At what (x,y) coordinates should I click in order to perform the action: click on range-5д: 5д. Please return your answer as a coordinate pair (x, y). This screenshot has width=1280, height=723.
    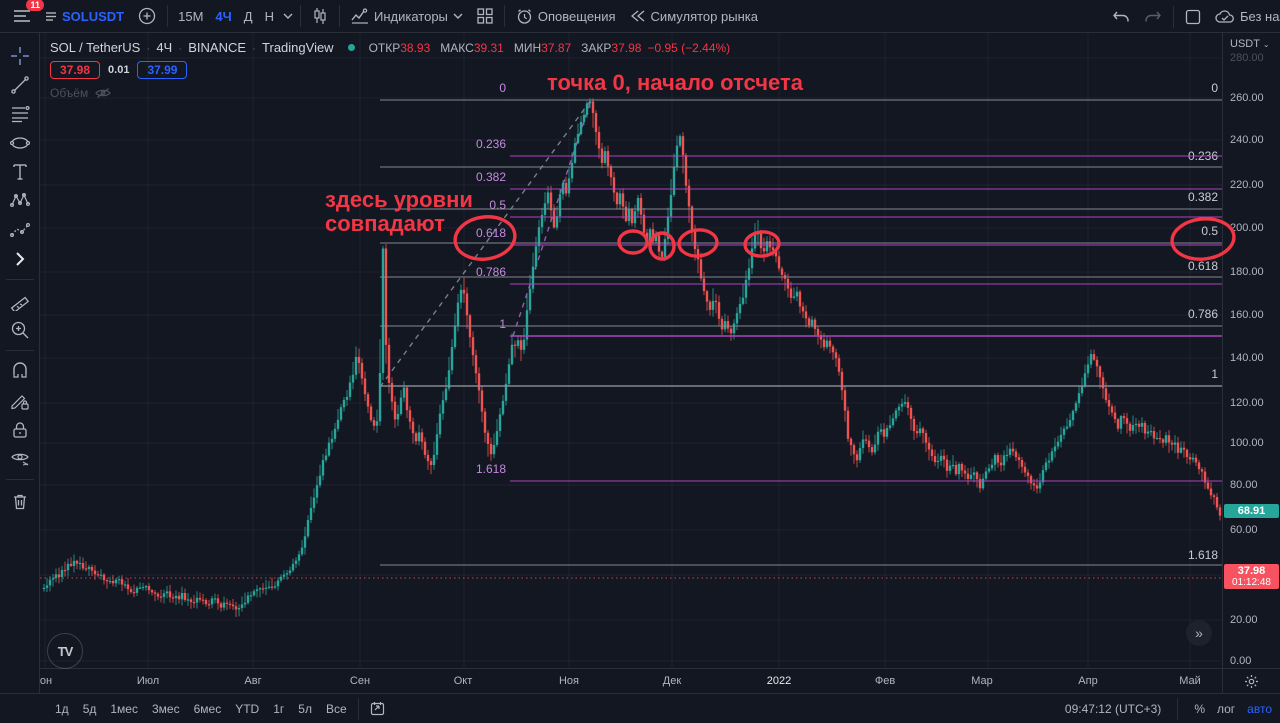
    Looking at the image, I should click on (89, 708).